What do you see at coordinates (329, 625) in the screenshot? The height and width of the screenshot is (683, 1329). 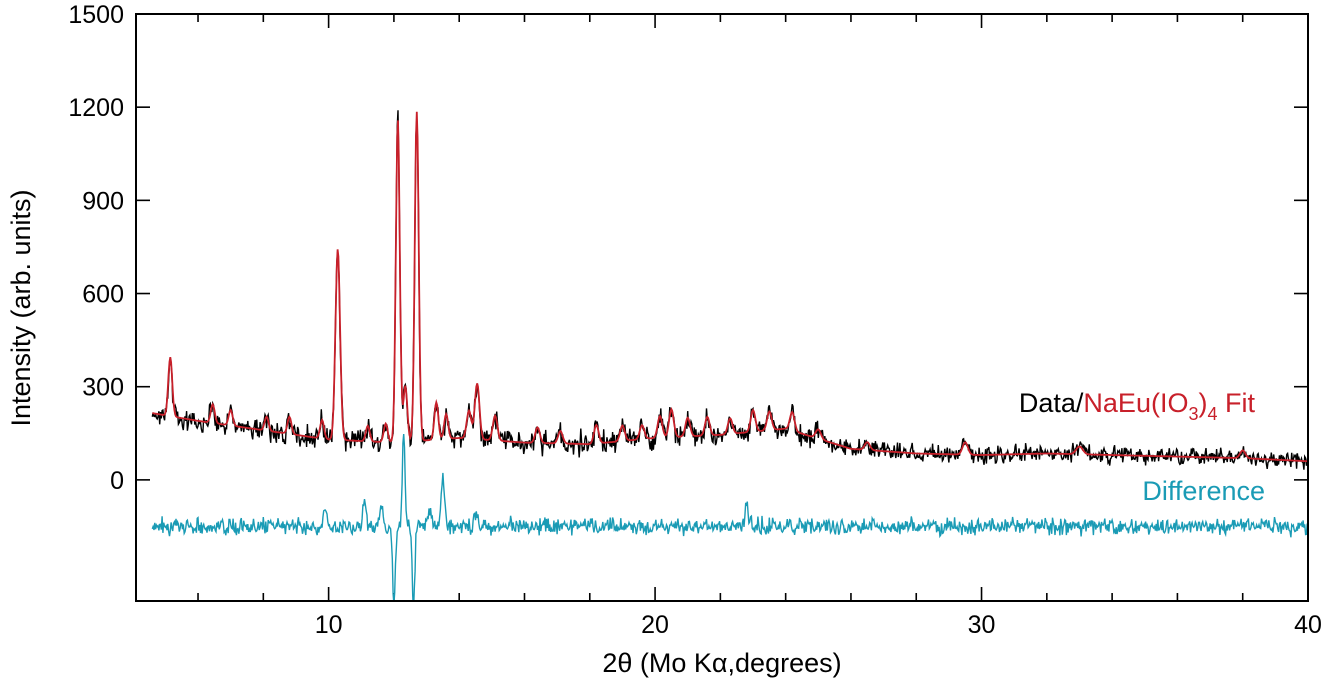 I see `x-tick-label: 10` at bounding box center [329, 625].